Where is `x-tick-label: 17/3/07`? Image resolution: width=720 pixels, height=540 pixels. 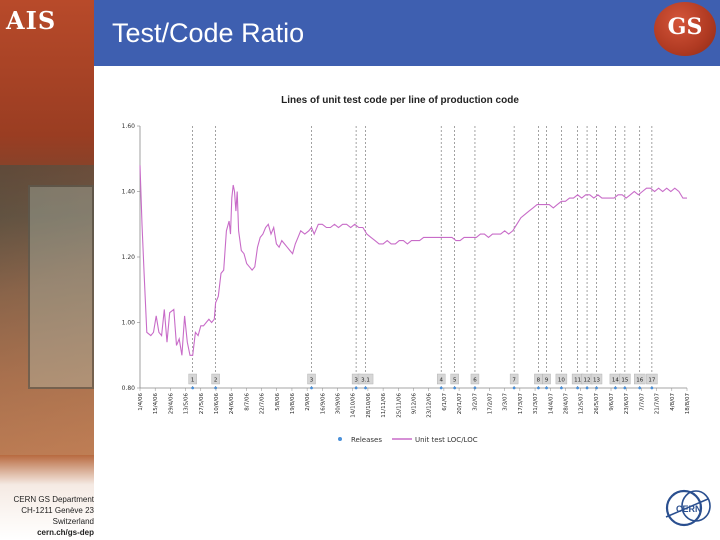
x-tick-label: 17/3/07 is located at coordinates (521, 404).